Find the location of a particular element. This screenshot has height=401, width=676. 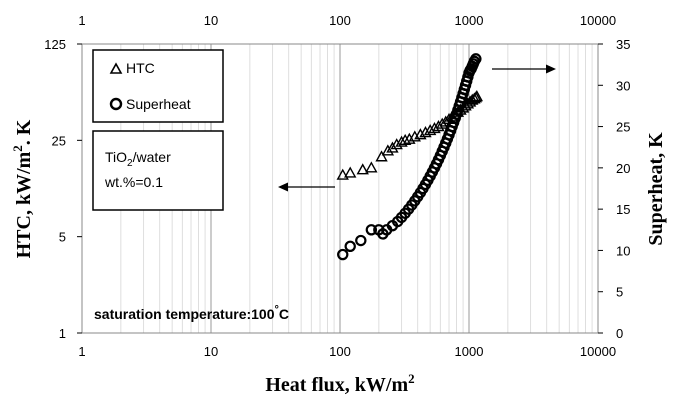

y-left-axis-title: HTC, kW/m2. K is located at coordinates (22, 188).